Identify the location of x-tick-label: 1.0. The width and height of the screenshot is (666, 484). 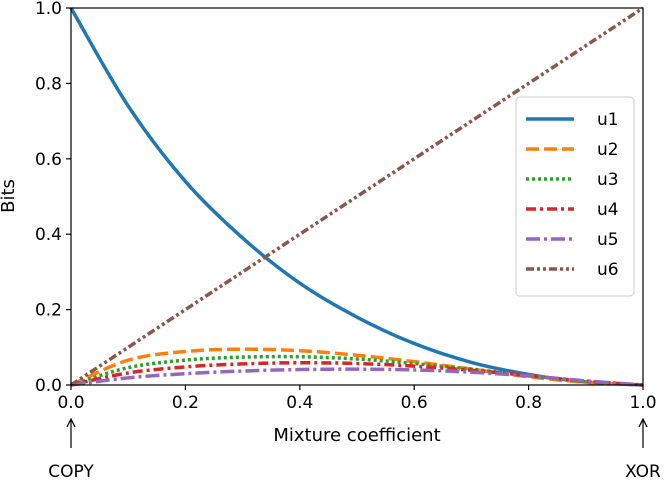
(642, 403).